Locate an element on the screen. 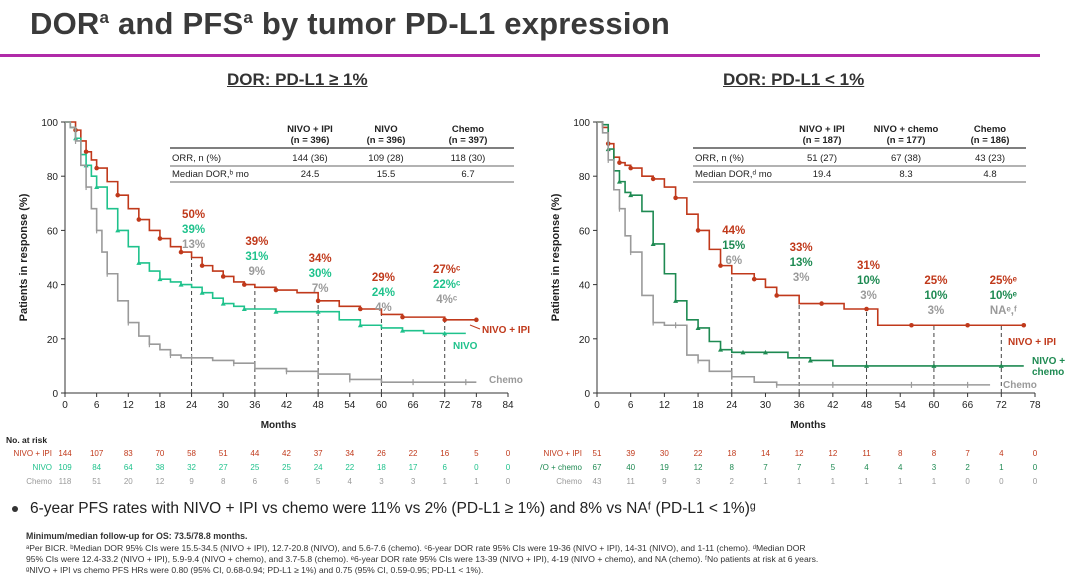 This screenshot has height=588, width=1080. curve-label-leader is located at coordinates (475, 327).